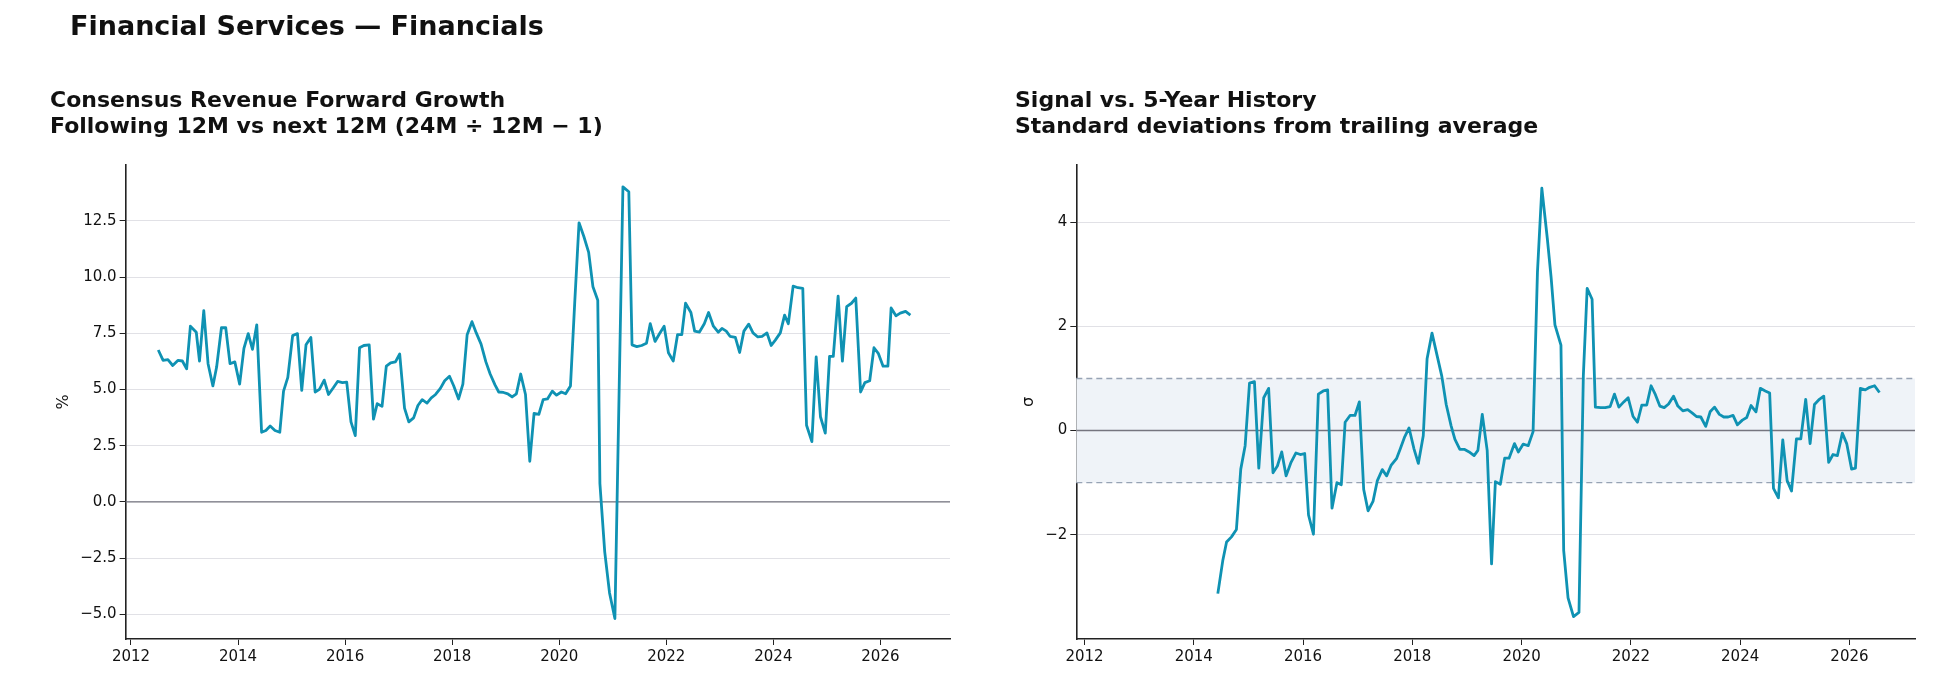  What do you see at coordinates (104, 444) in the screenshot?
I see `y-tick-label: 2.5` at bounding box center [104, 444].